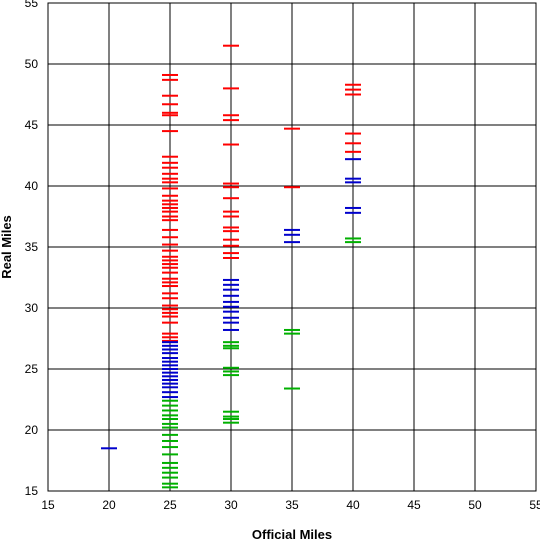 The width and height of the screenshot is (540, 540). I want to click on y-tick-label: 15, so click(32, 491).